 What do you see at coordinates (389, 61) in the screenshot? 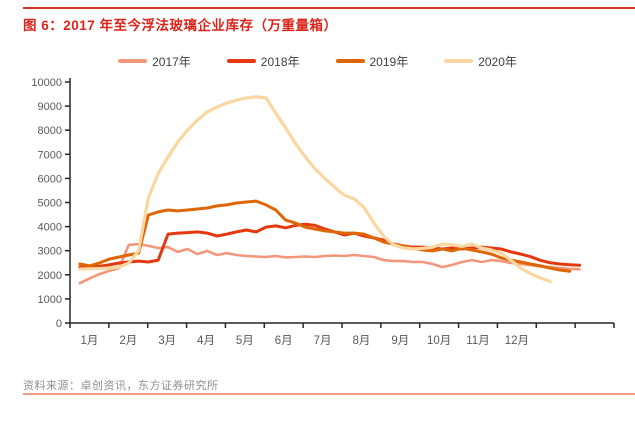
I see `legend-label: 2019年` at bounding box center [389, 61].